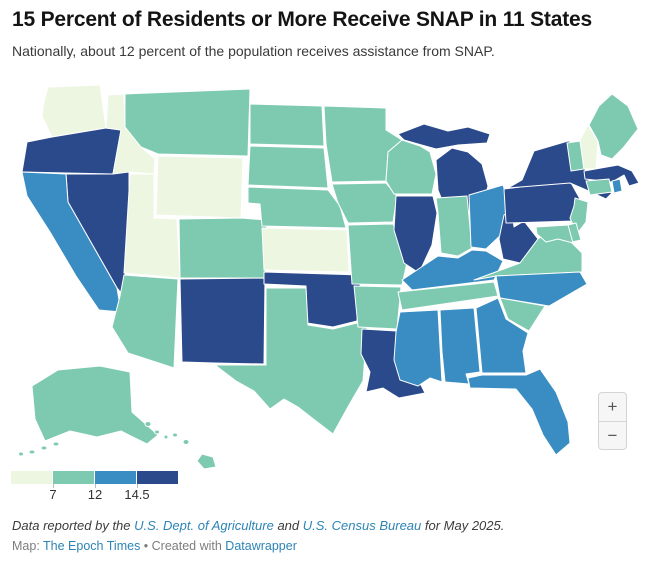  What do you see at coordinates (222, 321) in the screenshot?
I see `state-nm` at bounding box center [222, 321].